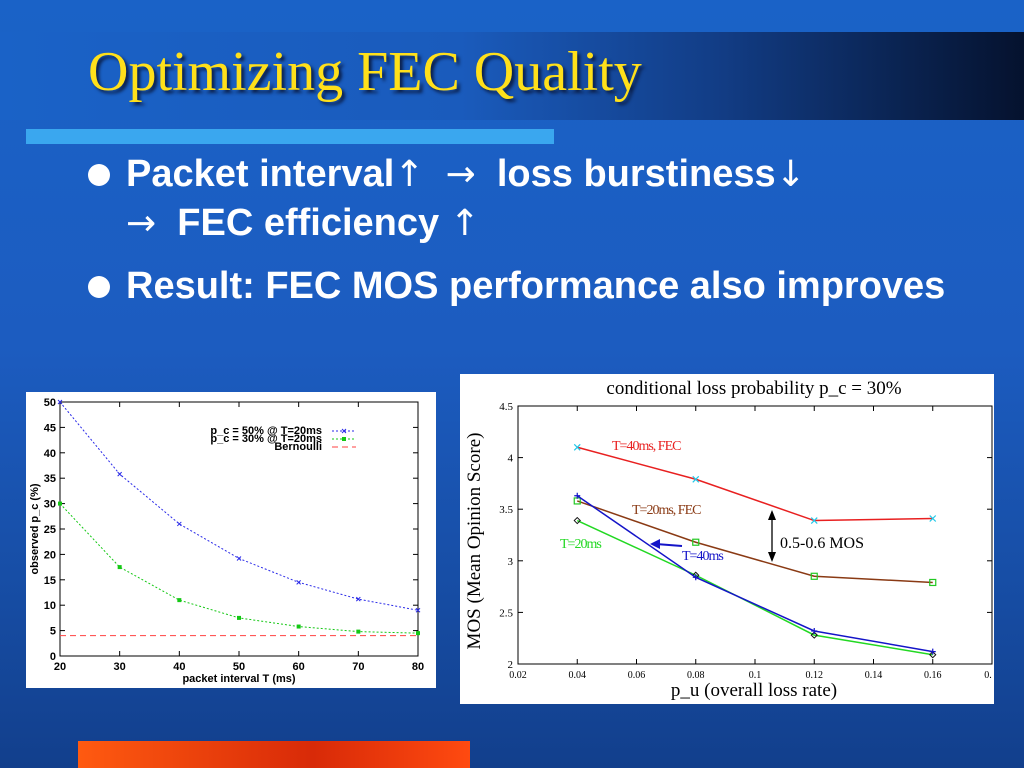 This screenshot has height=768, width=1024. I want to click on x-tick-label: 50, so click(239, 667).